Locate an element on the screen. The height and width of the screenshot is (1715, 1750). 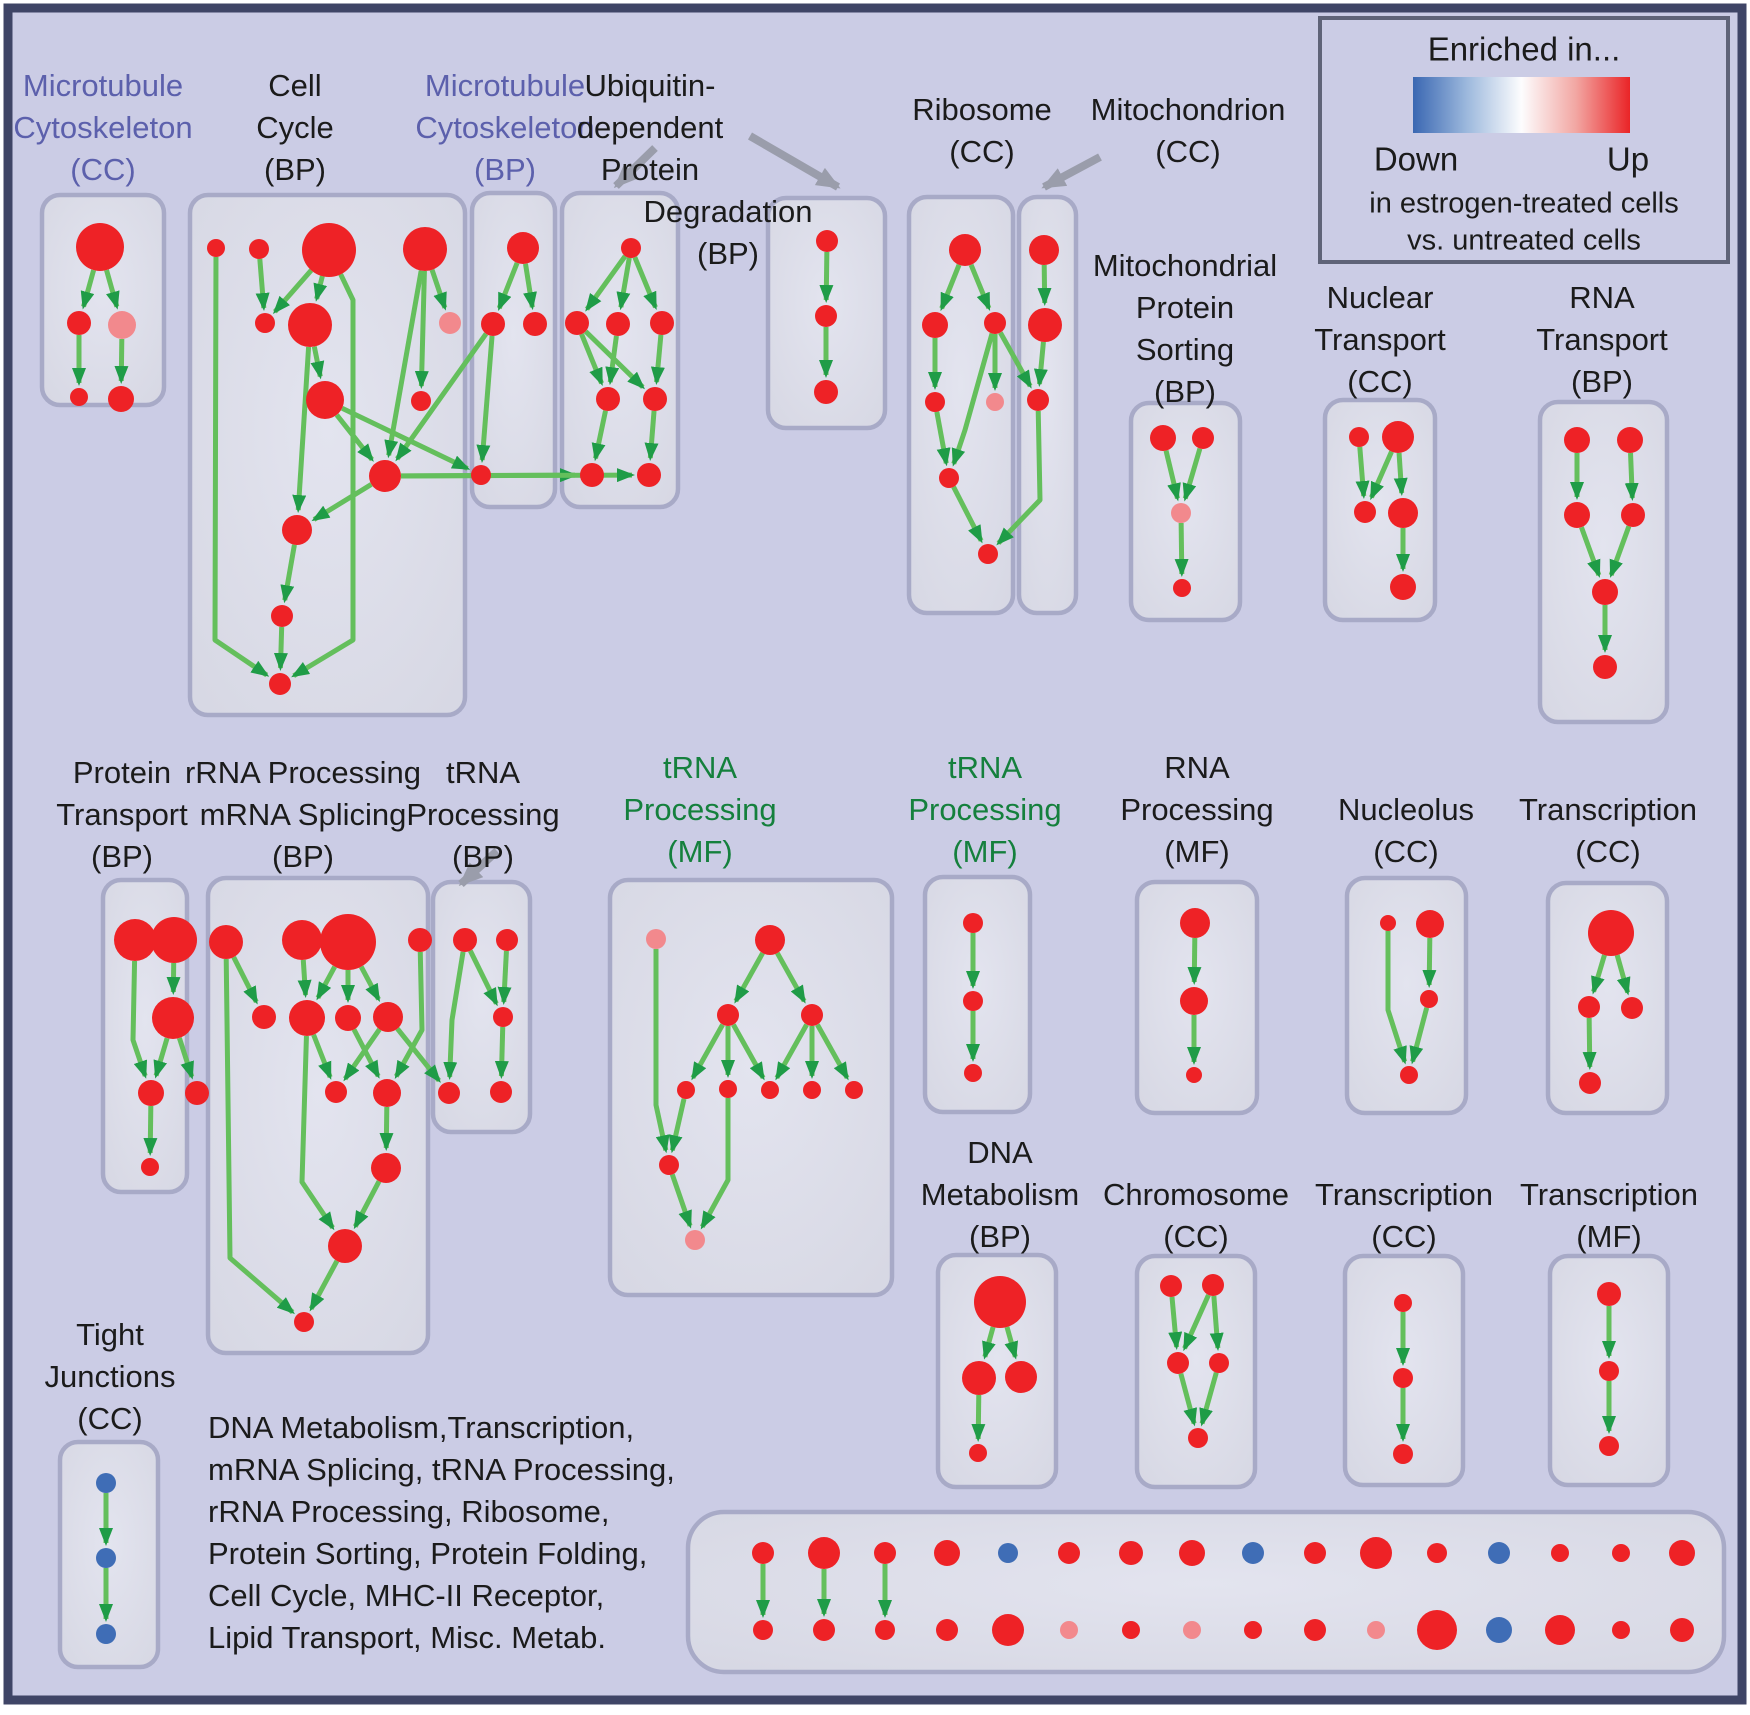
protein-transport-bp-label: Transport is located at coordinates (122, 814).